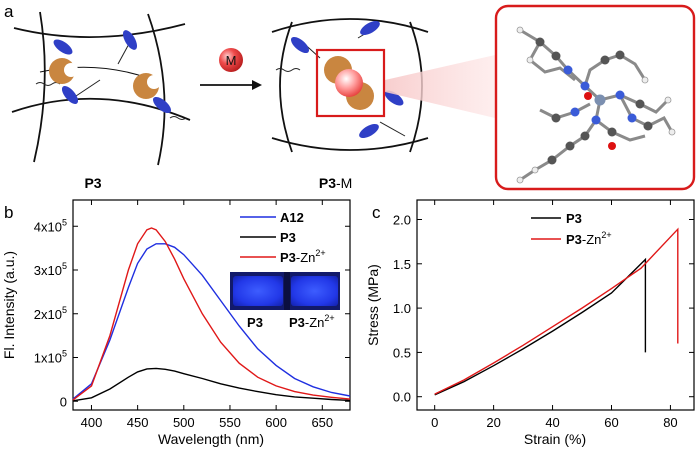 The height and width of the screenshot is (453, 700). I want to click on x-tick-label: 20, so click(493, 422).